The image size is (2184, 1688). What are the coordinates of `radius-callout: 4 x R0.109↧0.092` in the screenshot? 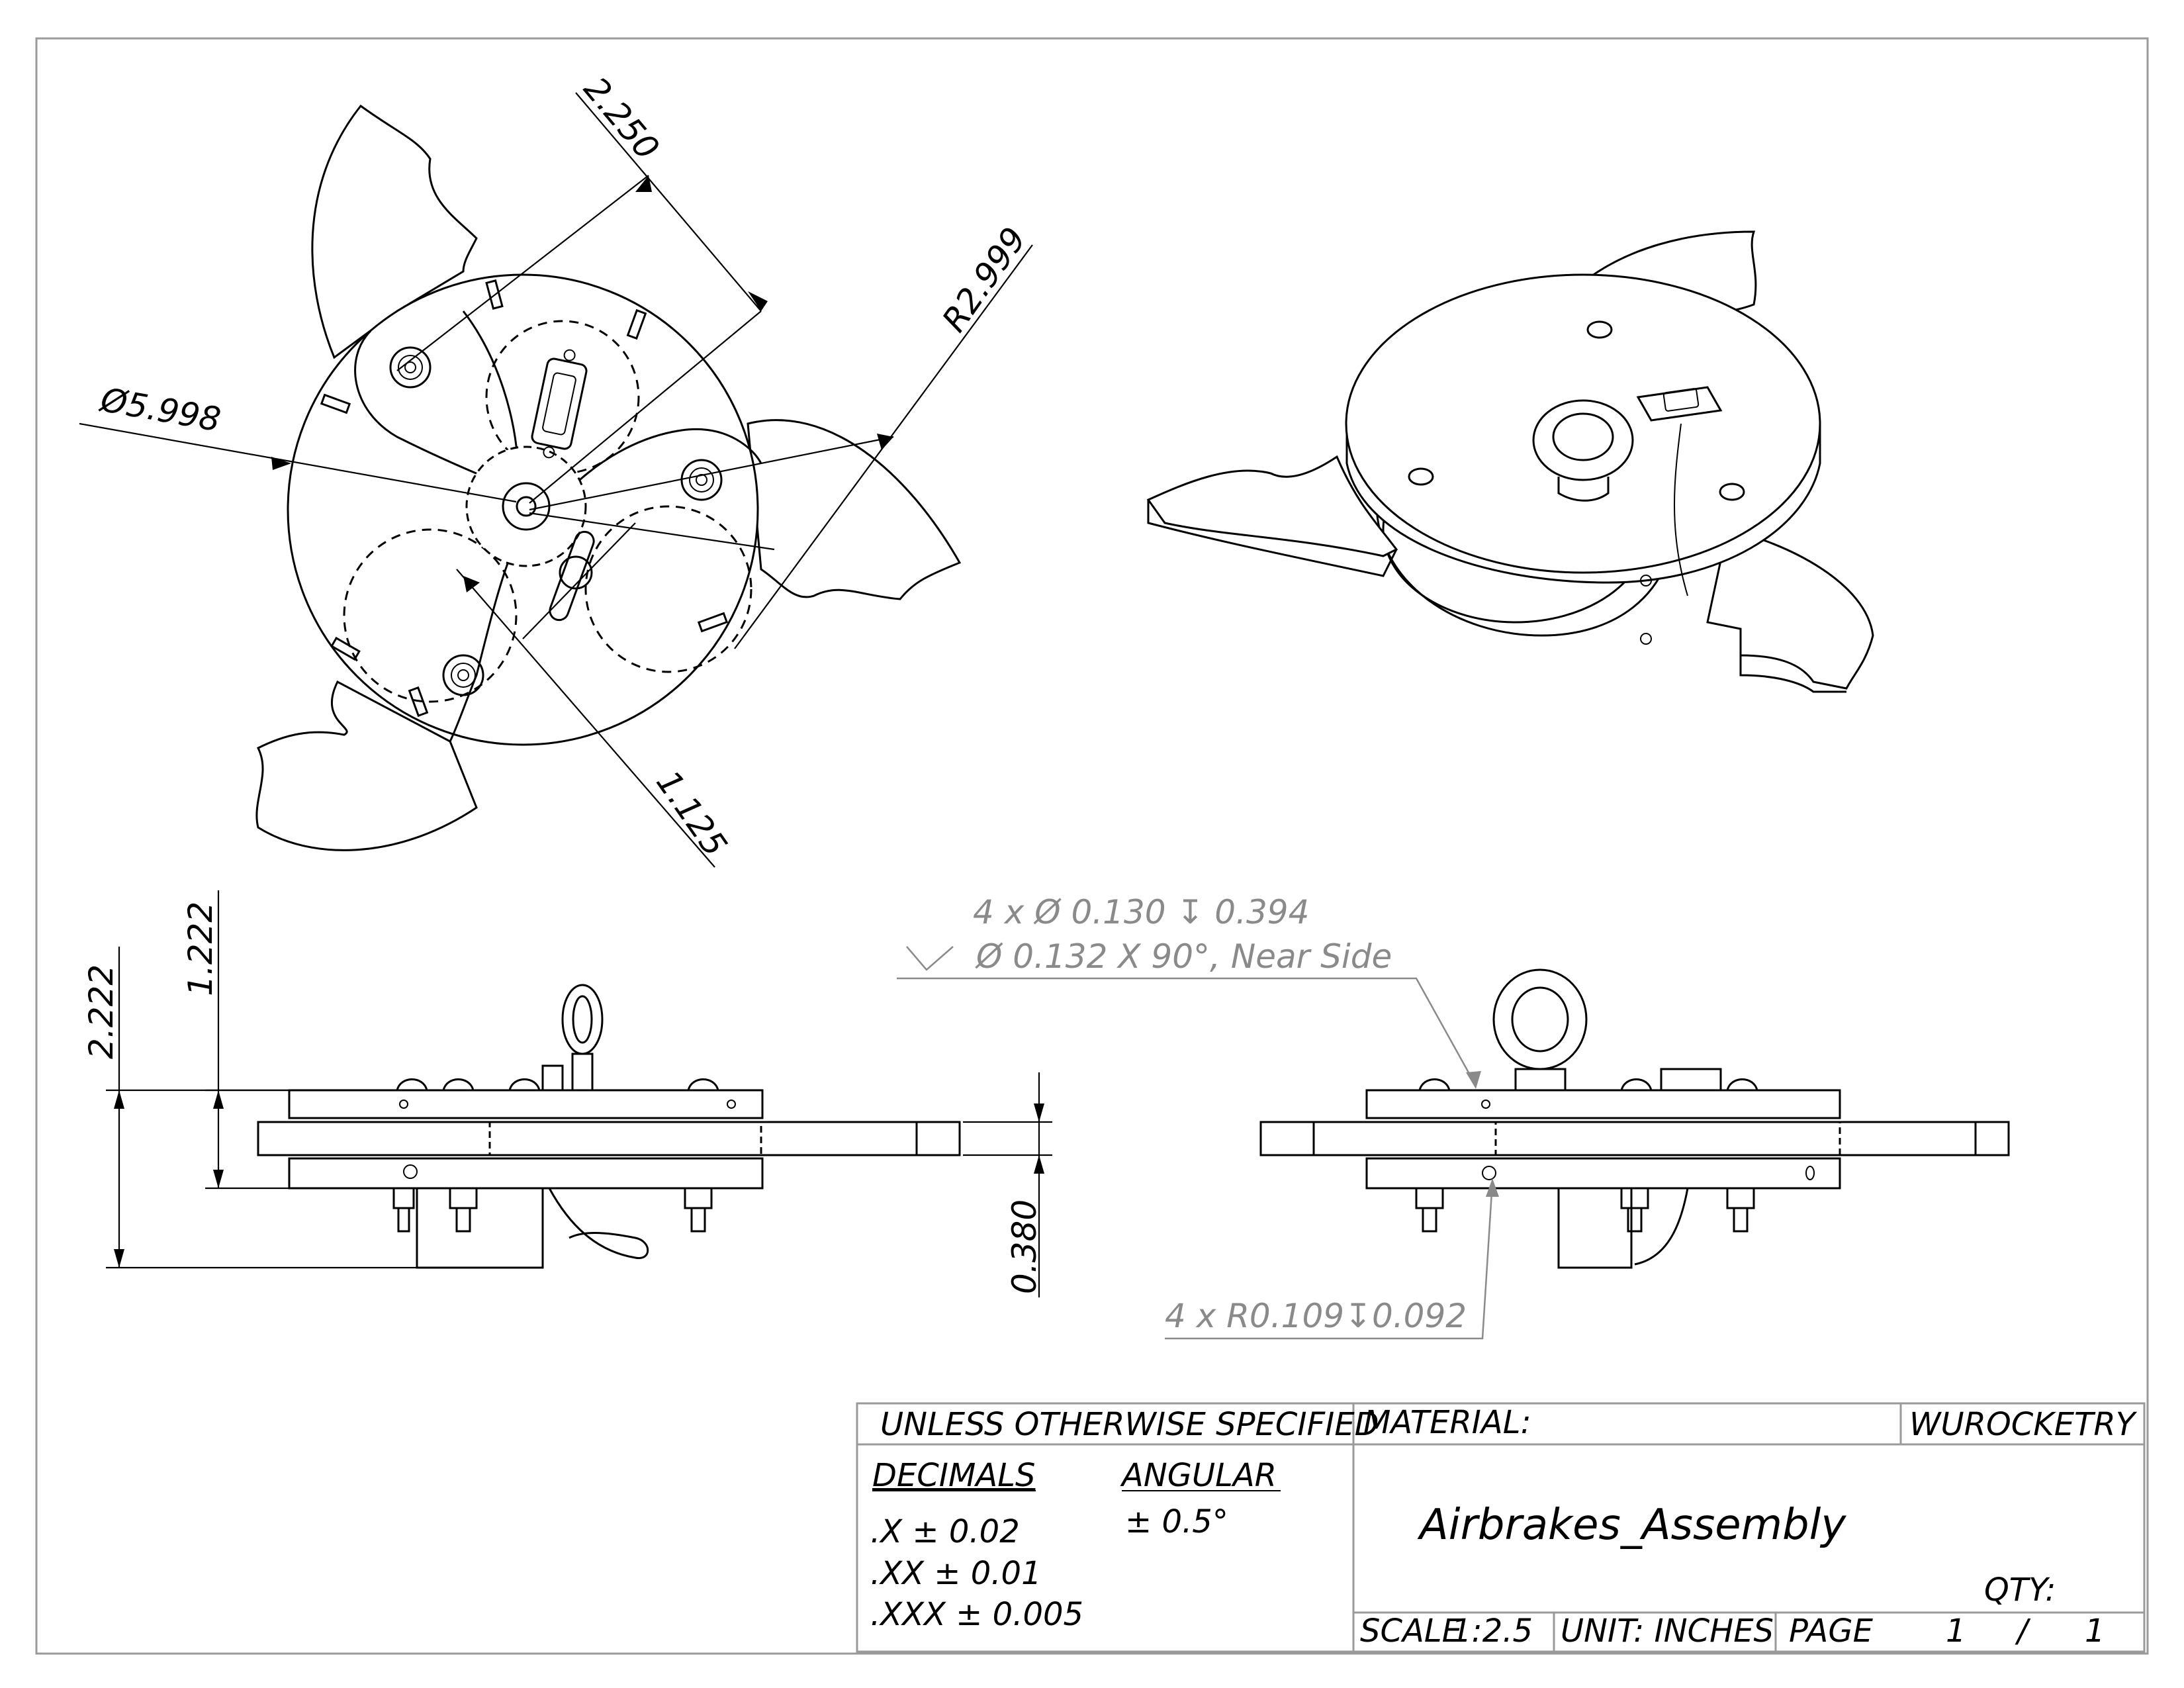 It's located at (1332, 1259).